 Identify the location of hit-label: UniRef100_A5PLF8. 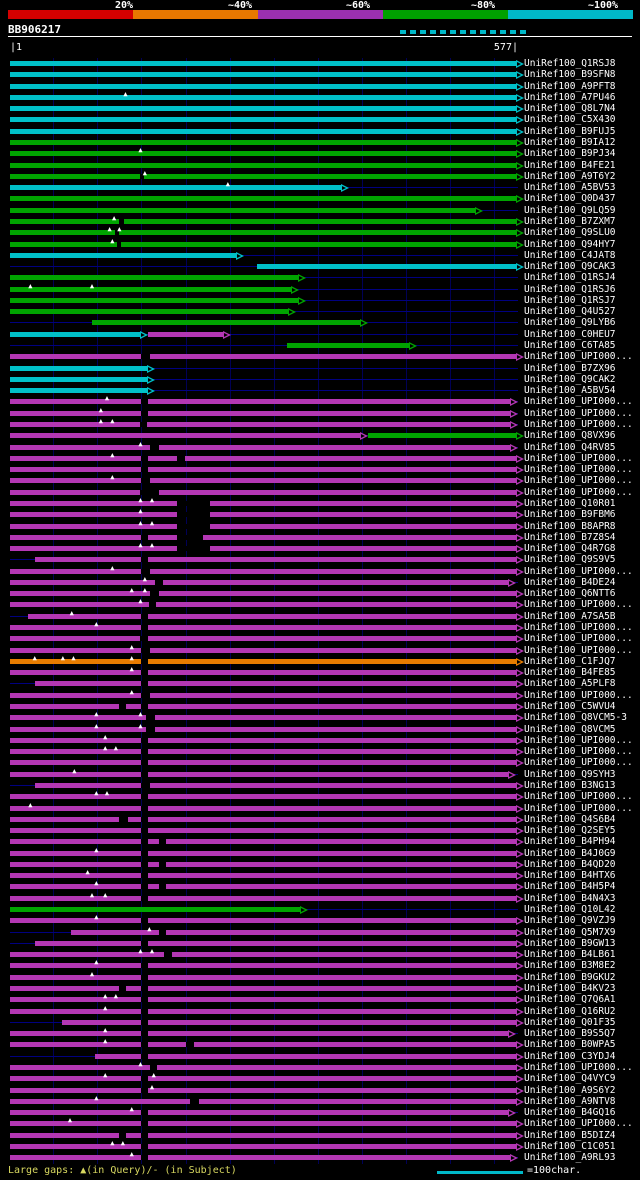
(570, 684).